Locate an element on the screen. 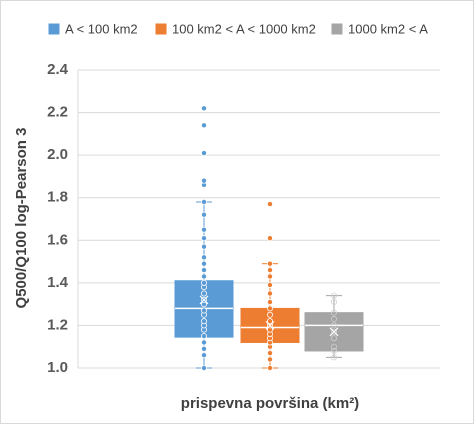 This screenshot has height=424, width=474. y-tick-label: 1.0 is located at coordinates (57, 367).